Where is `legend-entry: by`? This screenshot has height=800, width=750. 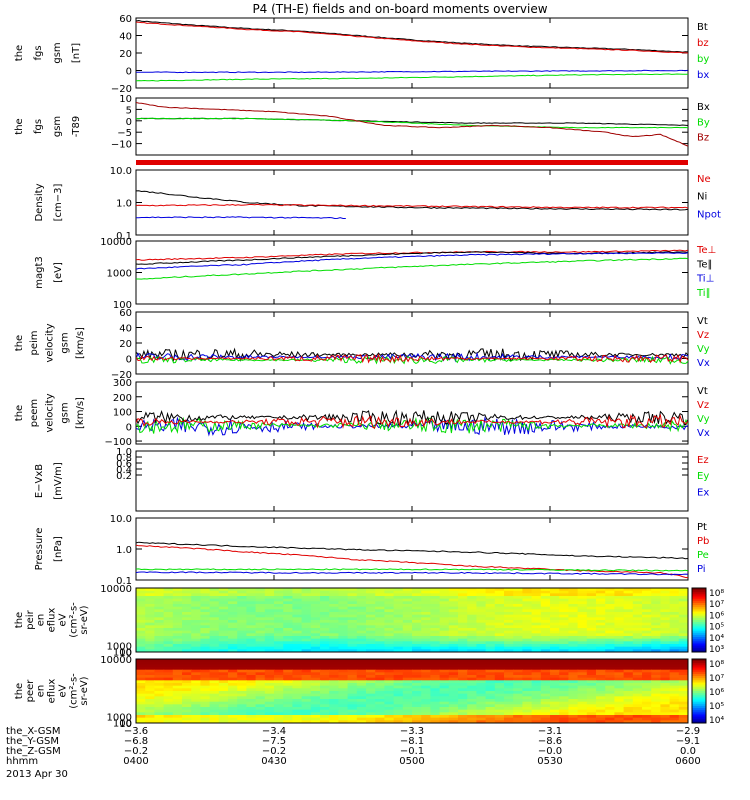
legend-entry: by is located at coordinates (703, 59).